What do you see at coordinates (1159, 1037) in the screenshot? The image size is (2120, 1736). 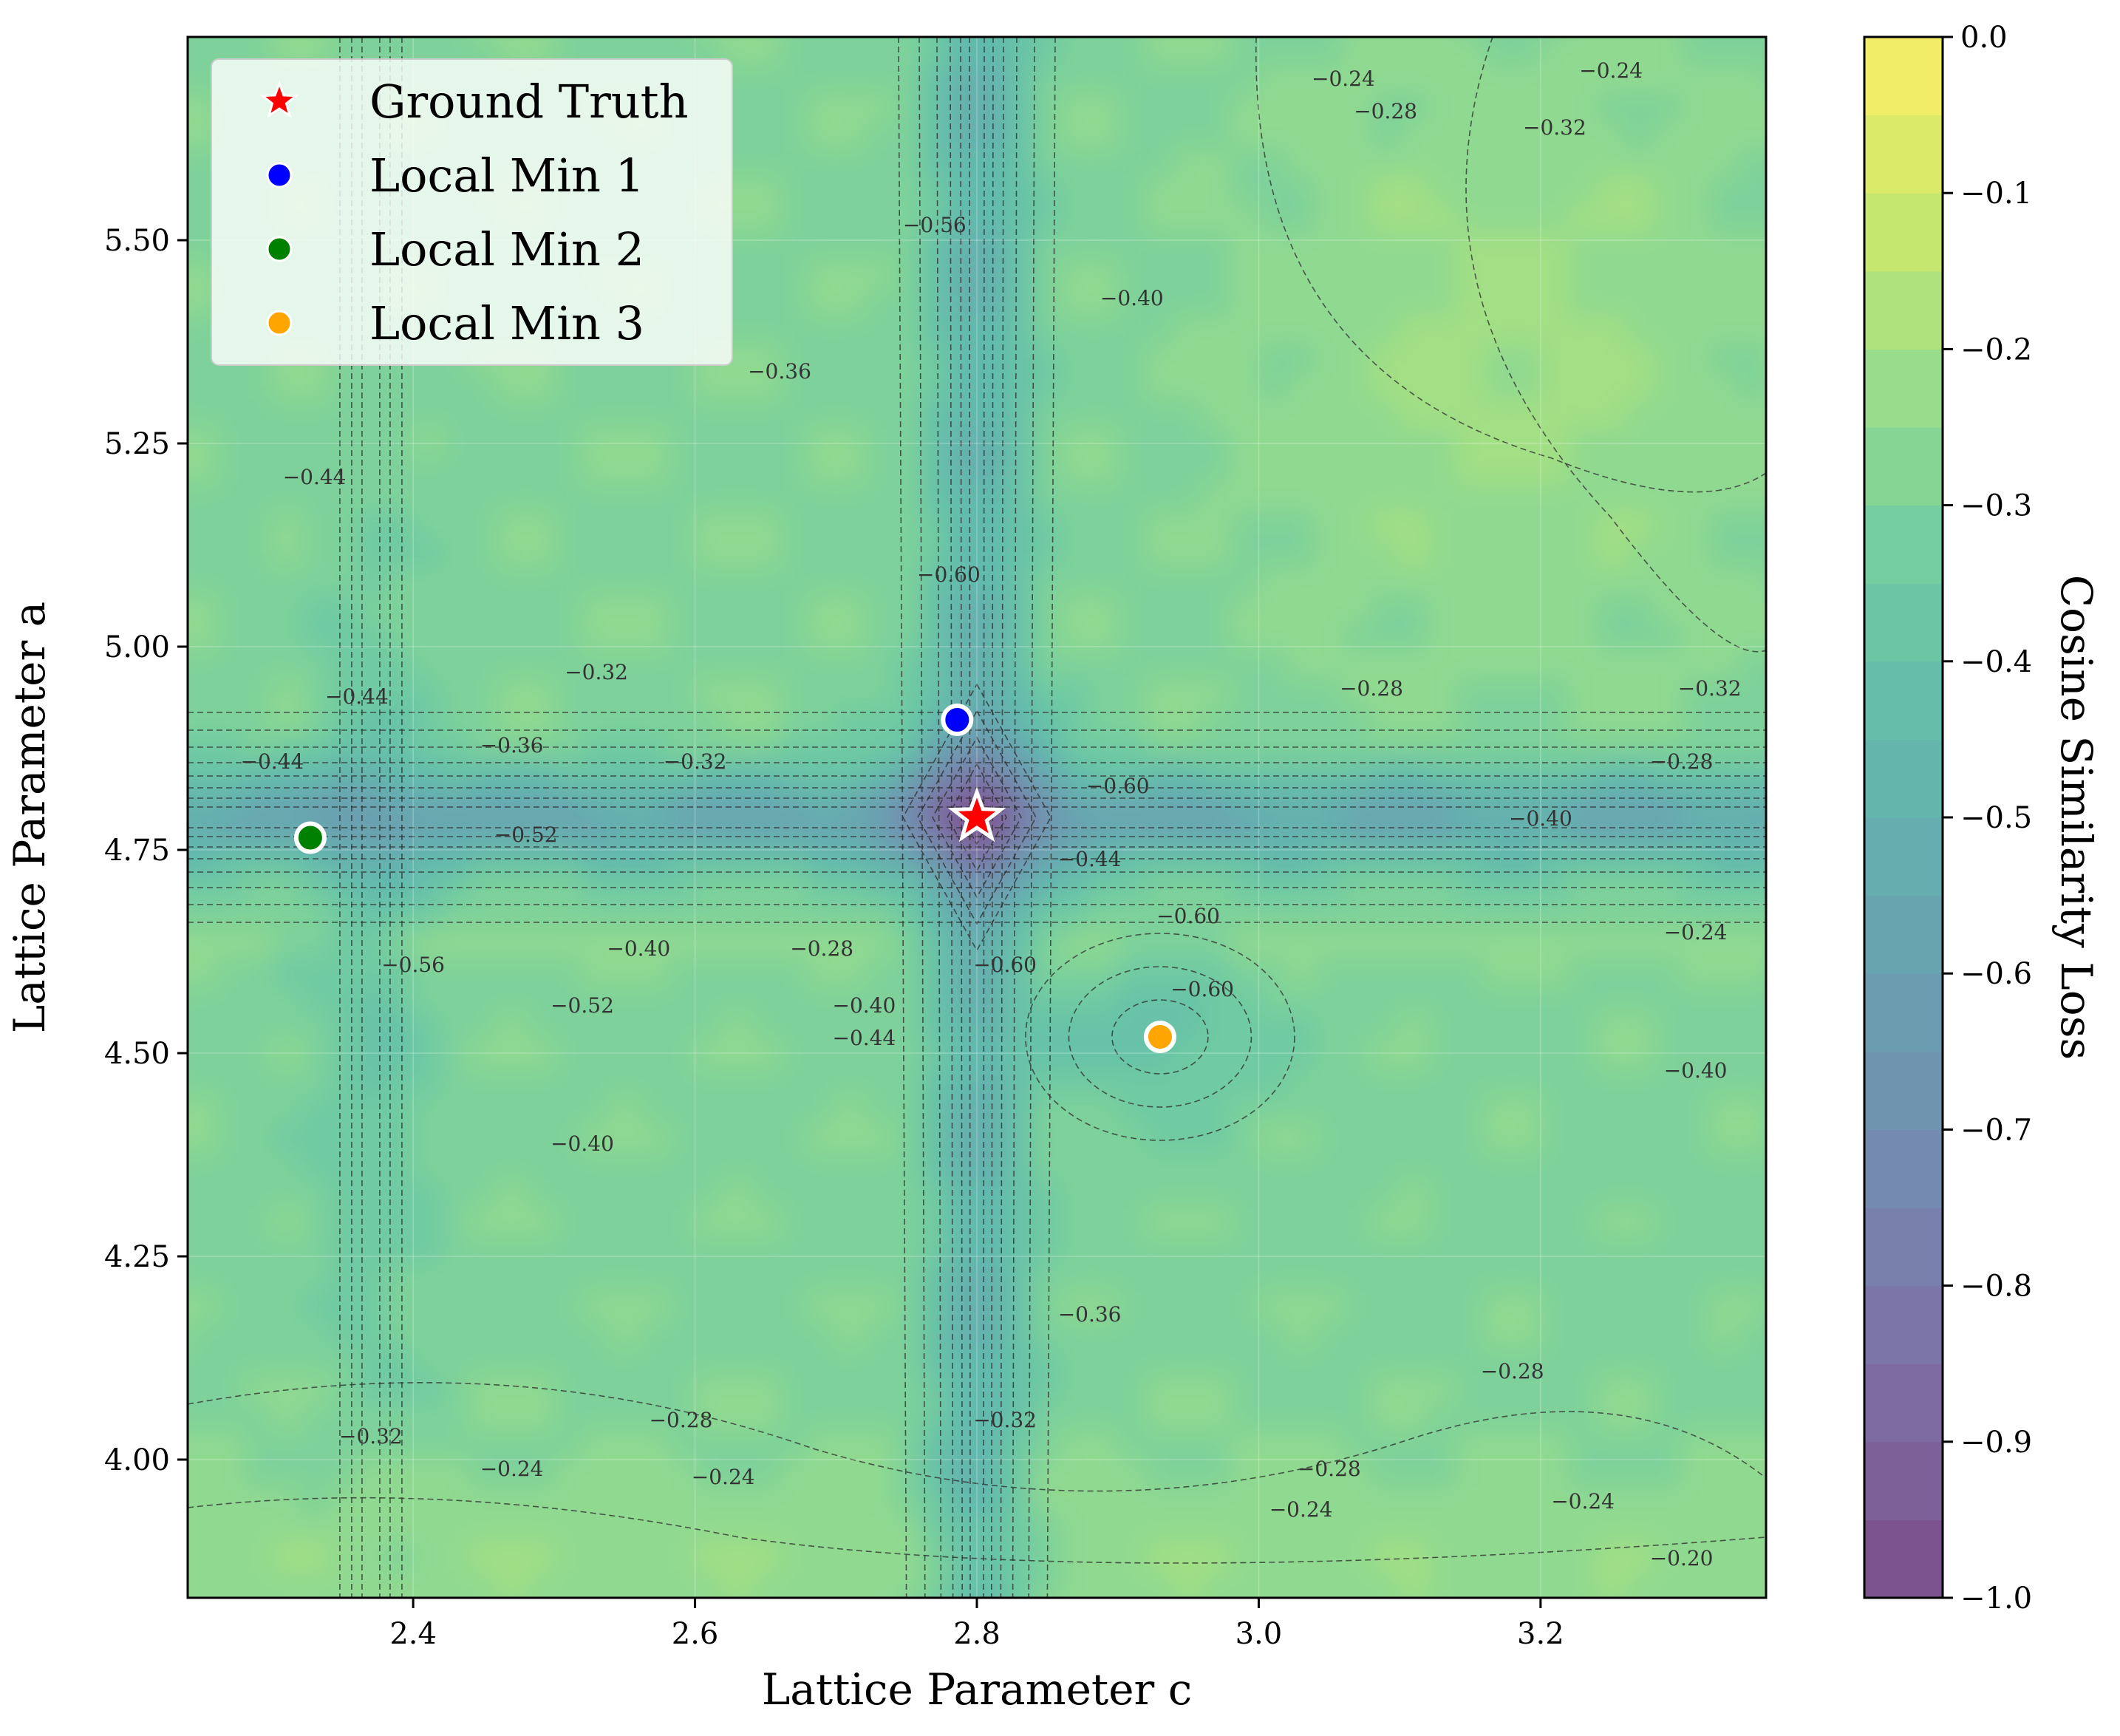 I see `local-min-3-marker` at bounding box center [1159, 1037].